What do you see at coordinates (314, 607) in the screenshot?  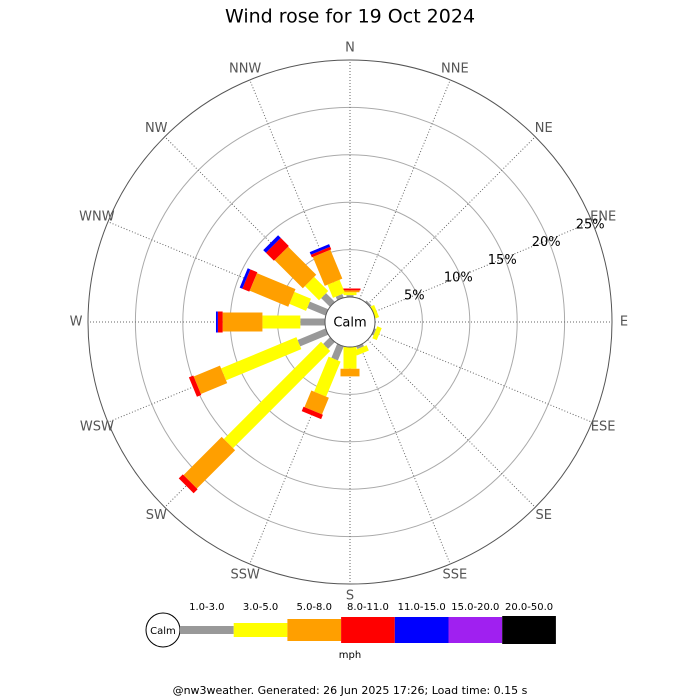 I see `legend-label: 5.0-8.0` at bounding box center [314, 607].